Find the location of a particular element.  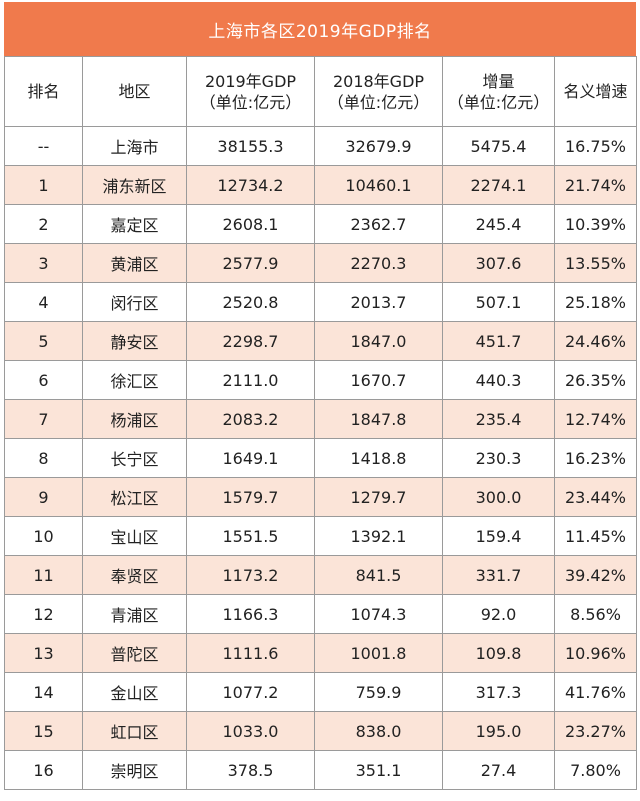

cell-region: 黄浦区 is located at coordinates (134, 263).